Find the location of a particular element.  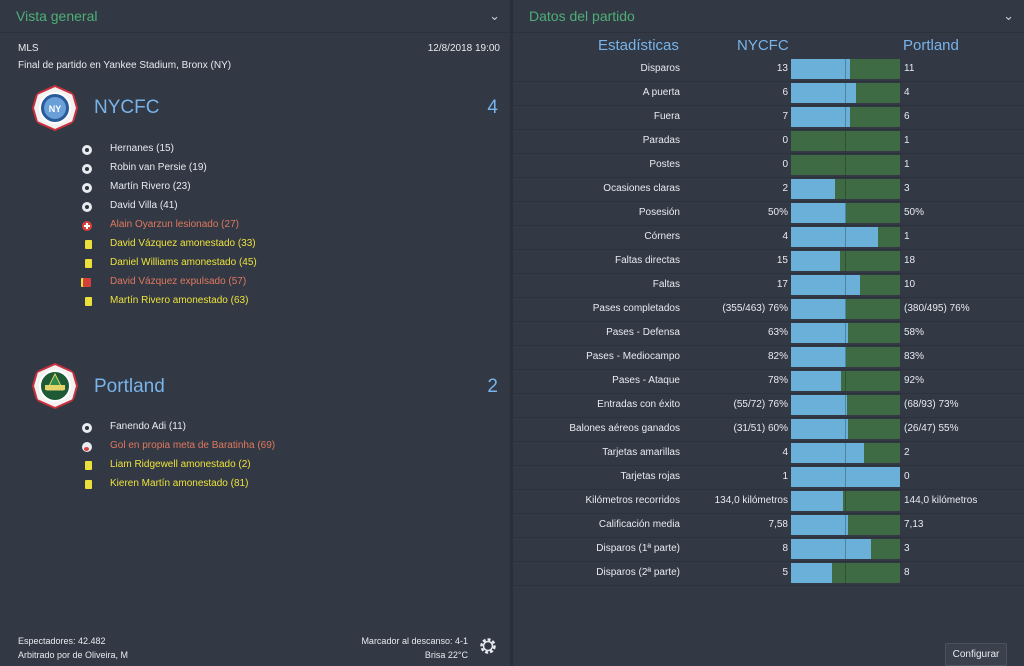

stat-home-value: 4 is located at coordinates (785, 236).